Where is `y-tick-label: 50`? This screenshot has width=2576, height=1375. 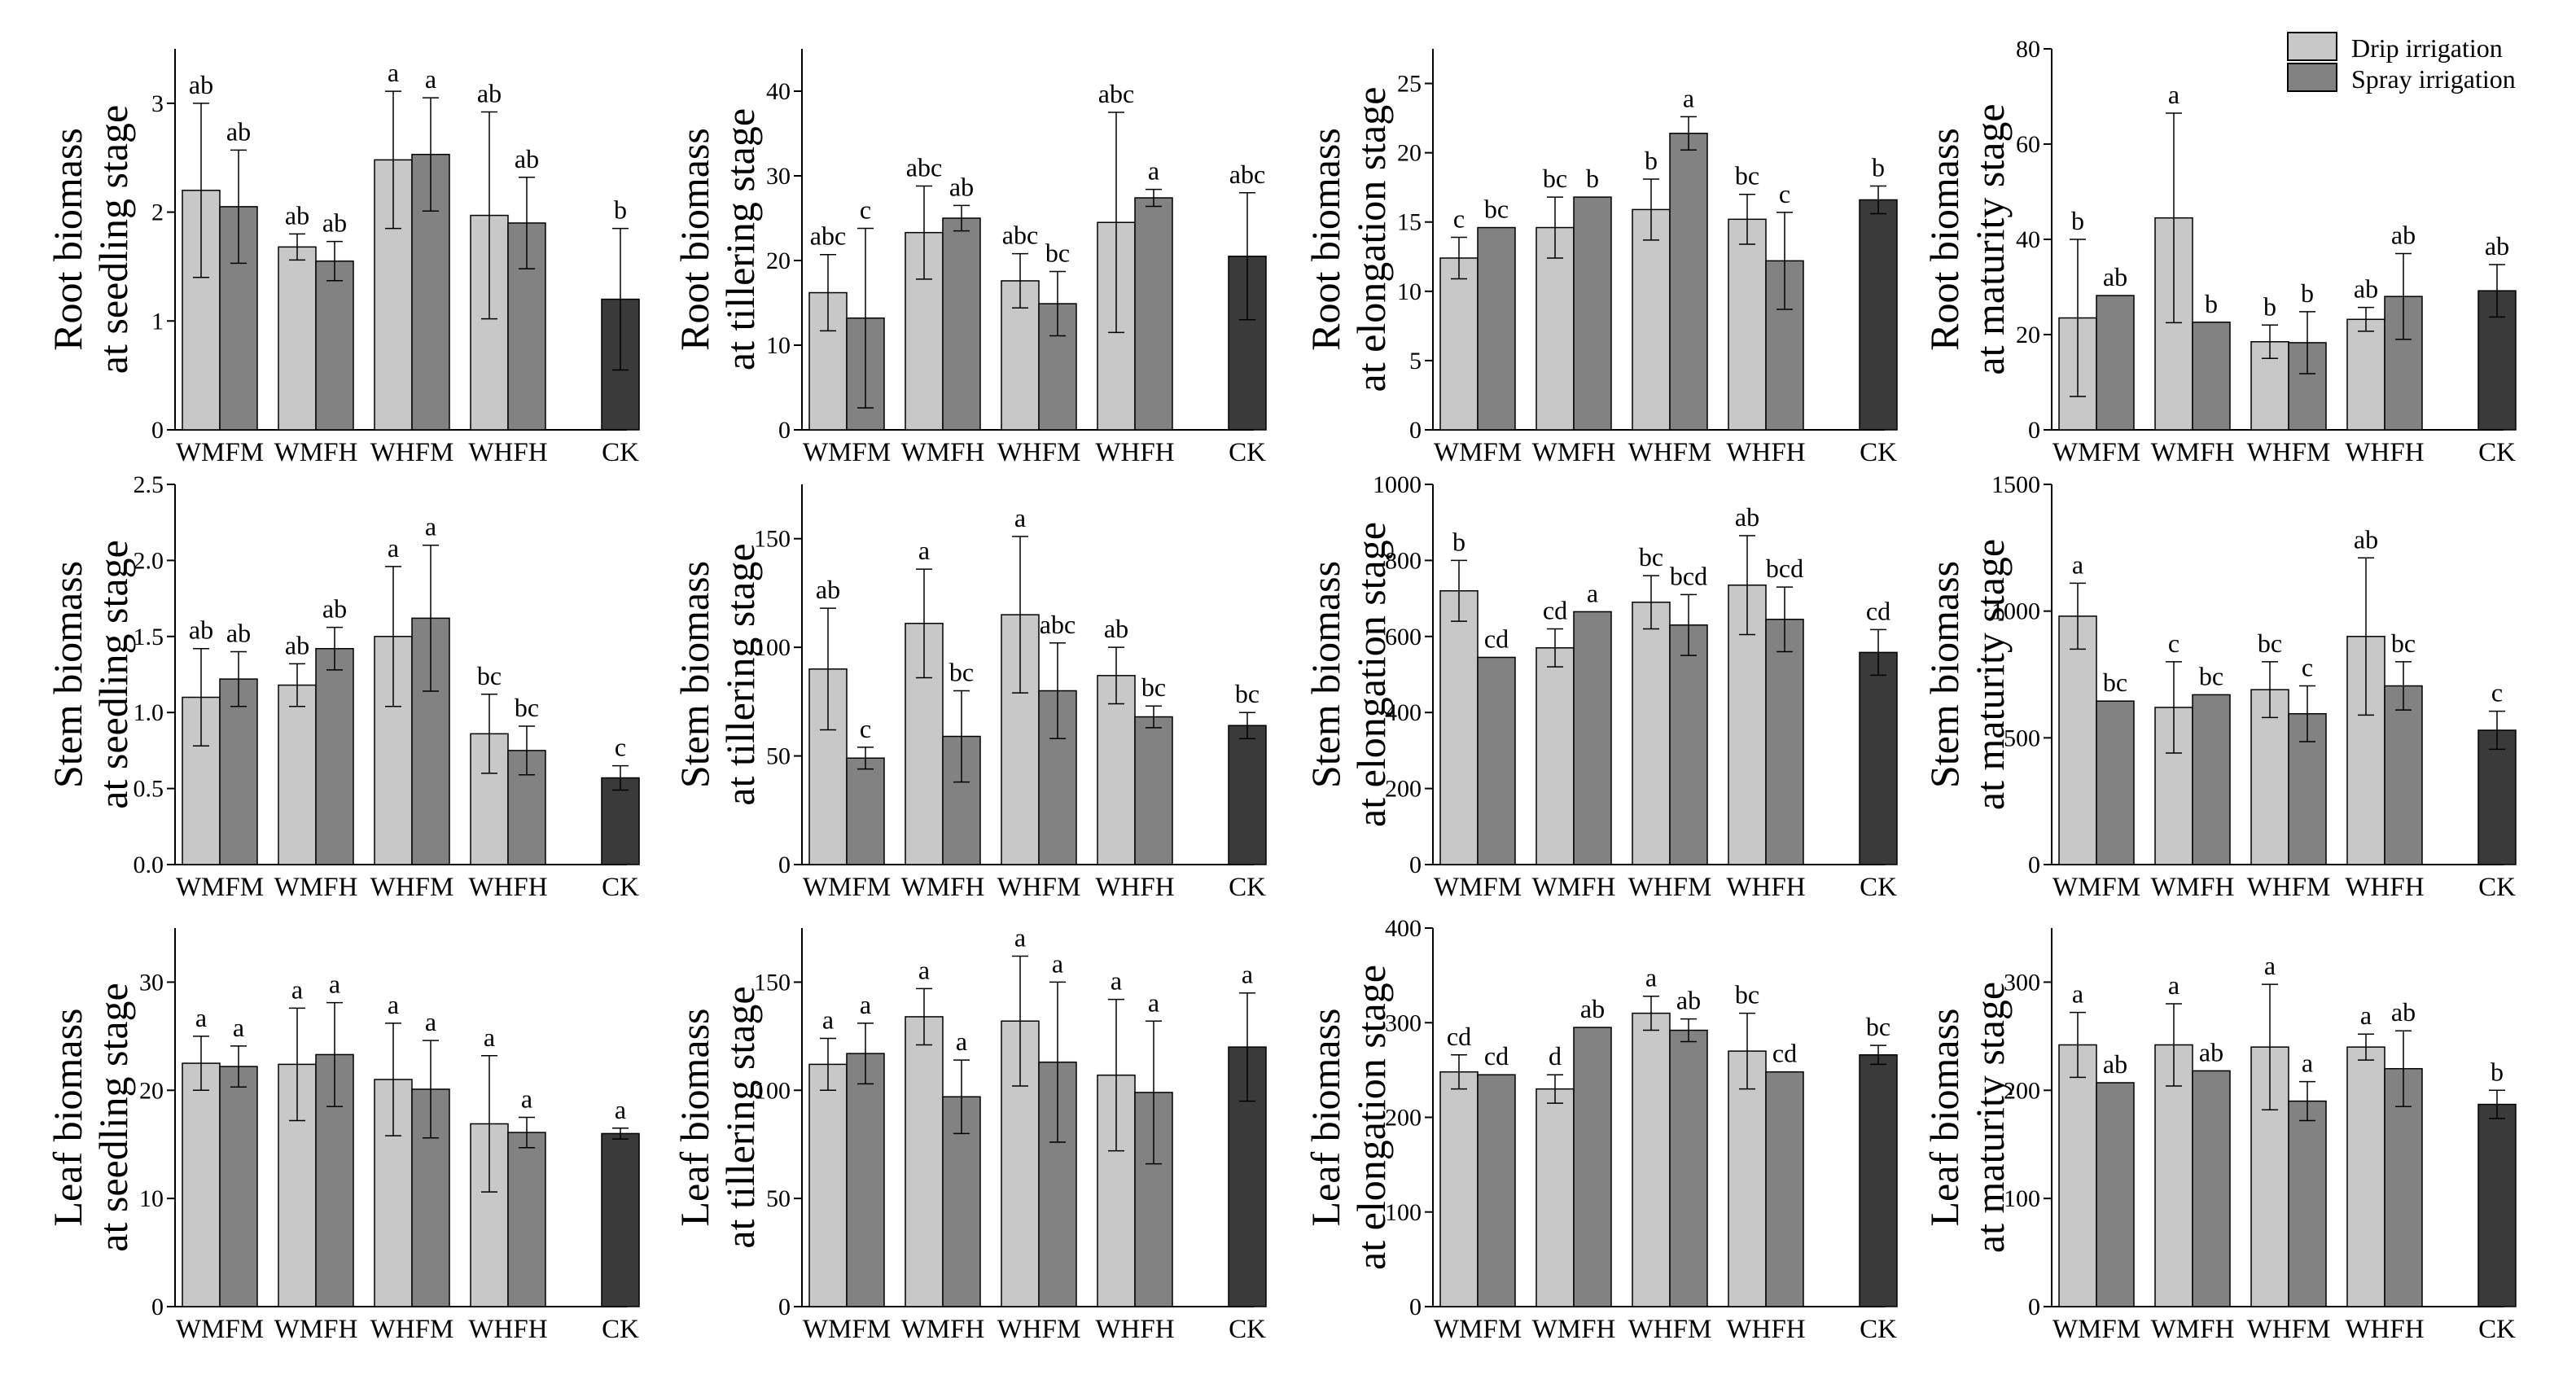
y-tick-label: 50 is located at coordinates (778, 756).